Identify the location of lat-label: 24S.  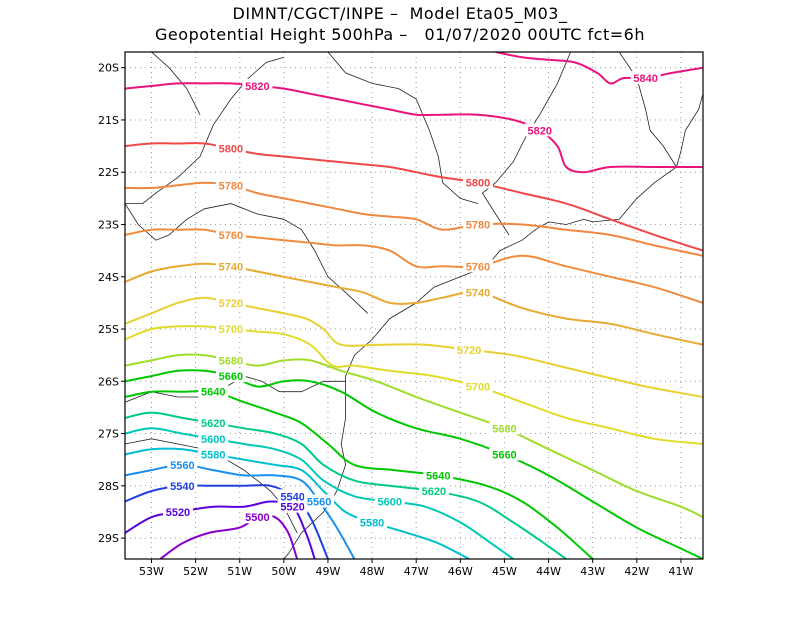
(108, 277).